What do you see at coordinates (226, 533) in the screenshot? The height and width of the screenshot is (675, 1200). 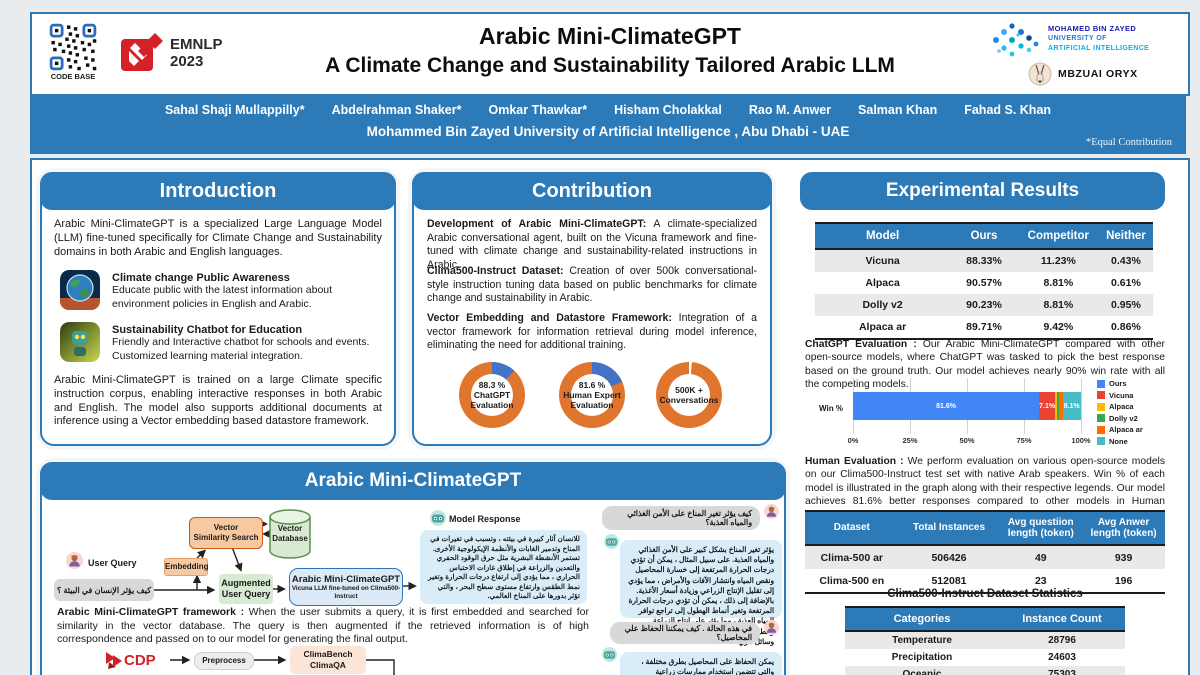 I see `vector-similarity-search-node: Vector Similarity Search` at bounding box center [226, 533].